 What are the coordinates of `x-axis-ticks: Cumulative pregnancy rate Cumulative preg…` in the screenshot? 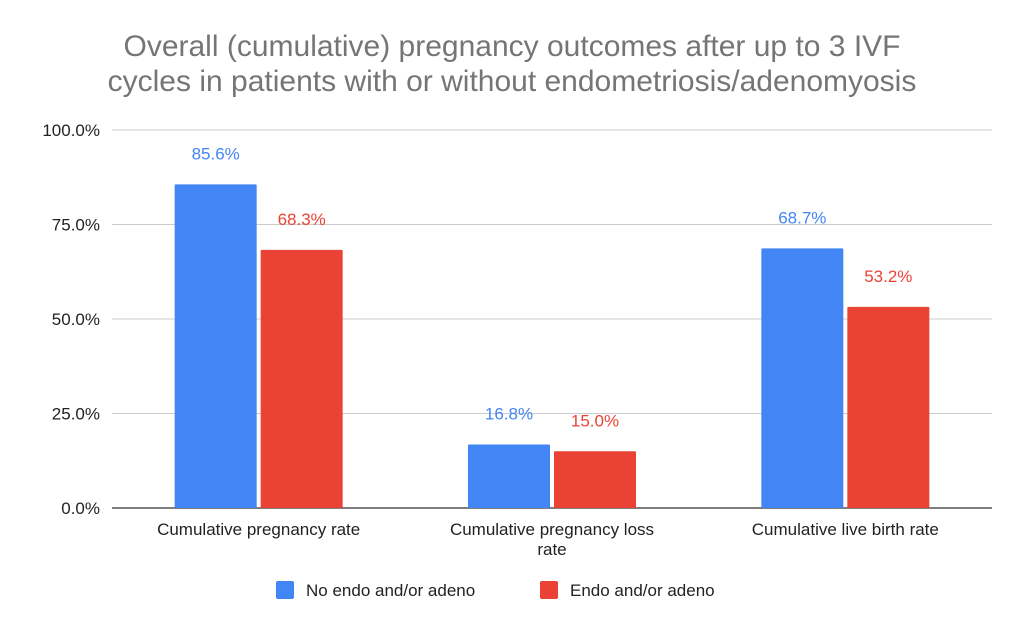 It's located at (548, 539).